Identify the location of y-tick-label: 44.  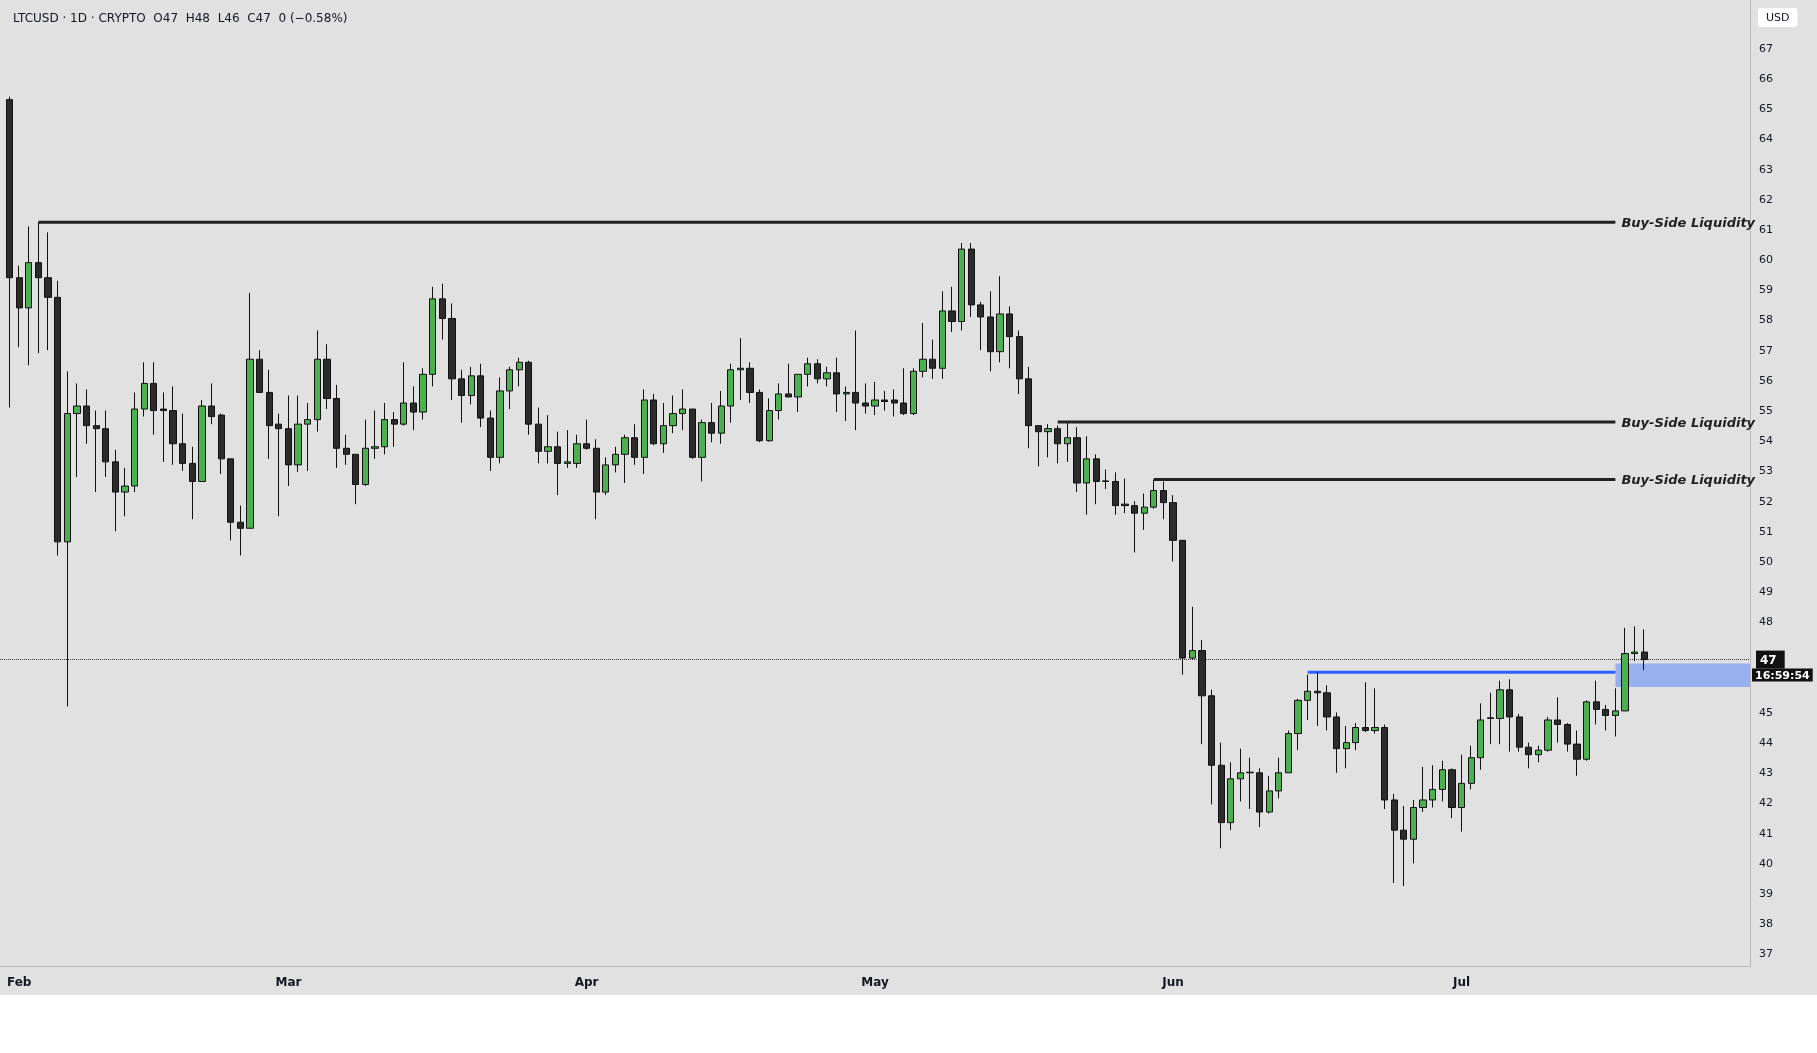
(1766, 743).